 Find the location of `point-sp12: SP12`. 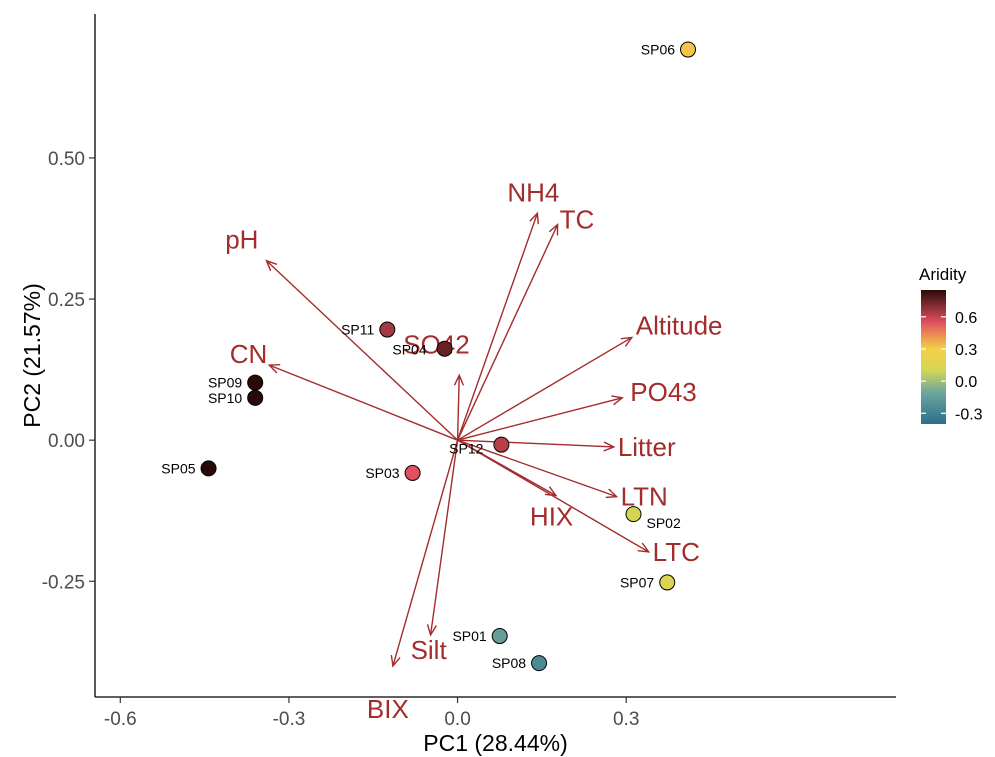

point-sp12: SP12 is located at coordinates (479, 446).